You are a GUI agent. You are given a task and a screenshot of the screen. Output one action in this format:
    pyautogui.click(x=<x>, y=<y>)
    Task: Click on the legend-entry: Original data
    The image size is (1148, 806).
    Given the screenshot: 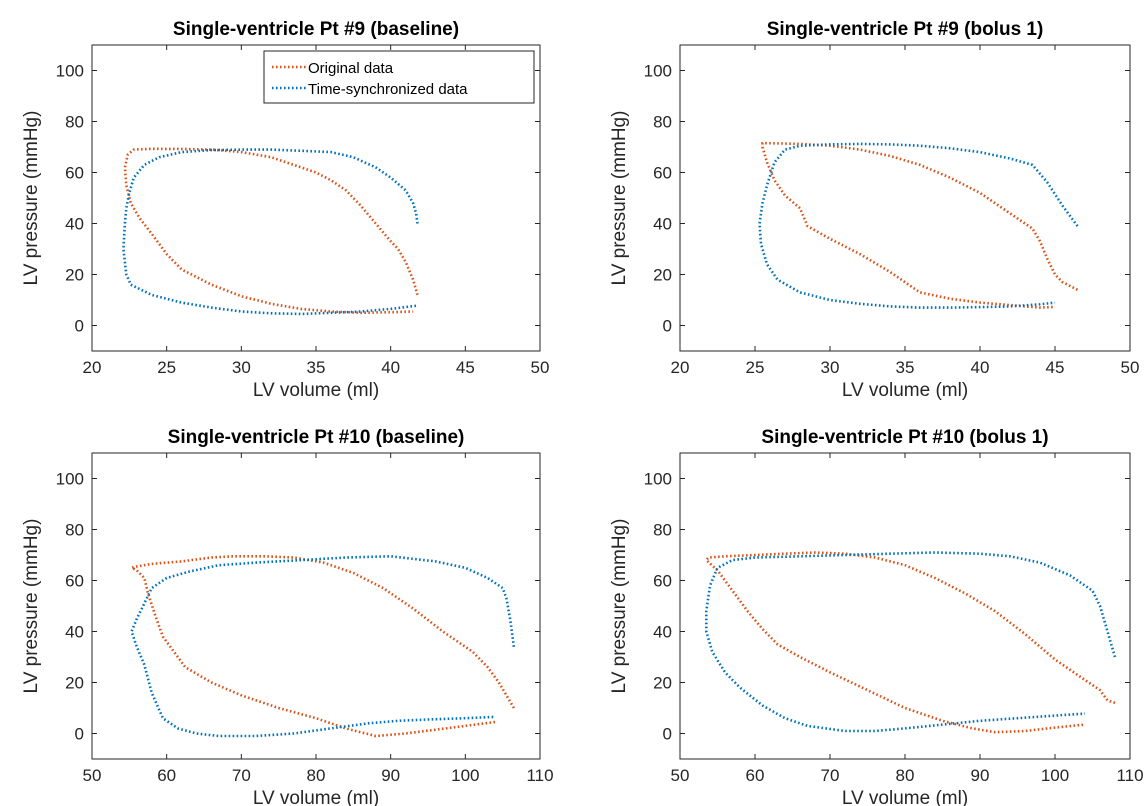 What is the action you would take?
    pyautogui.click(x=351, y=68)
    